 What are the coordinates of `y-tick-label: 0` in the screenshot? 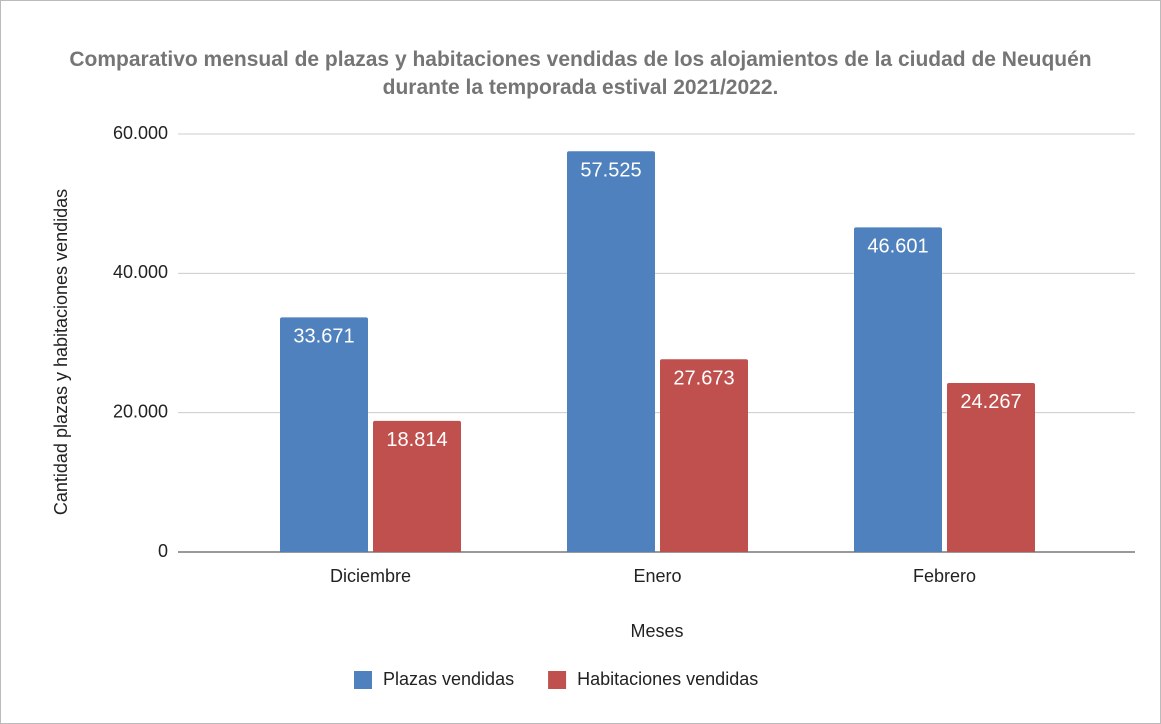 It's located at (163, 551).